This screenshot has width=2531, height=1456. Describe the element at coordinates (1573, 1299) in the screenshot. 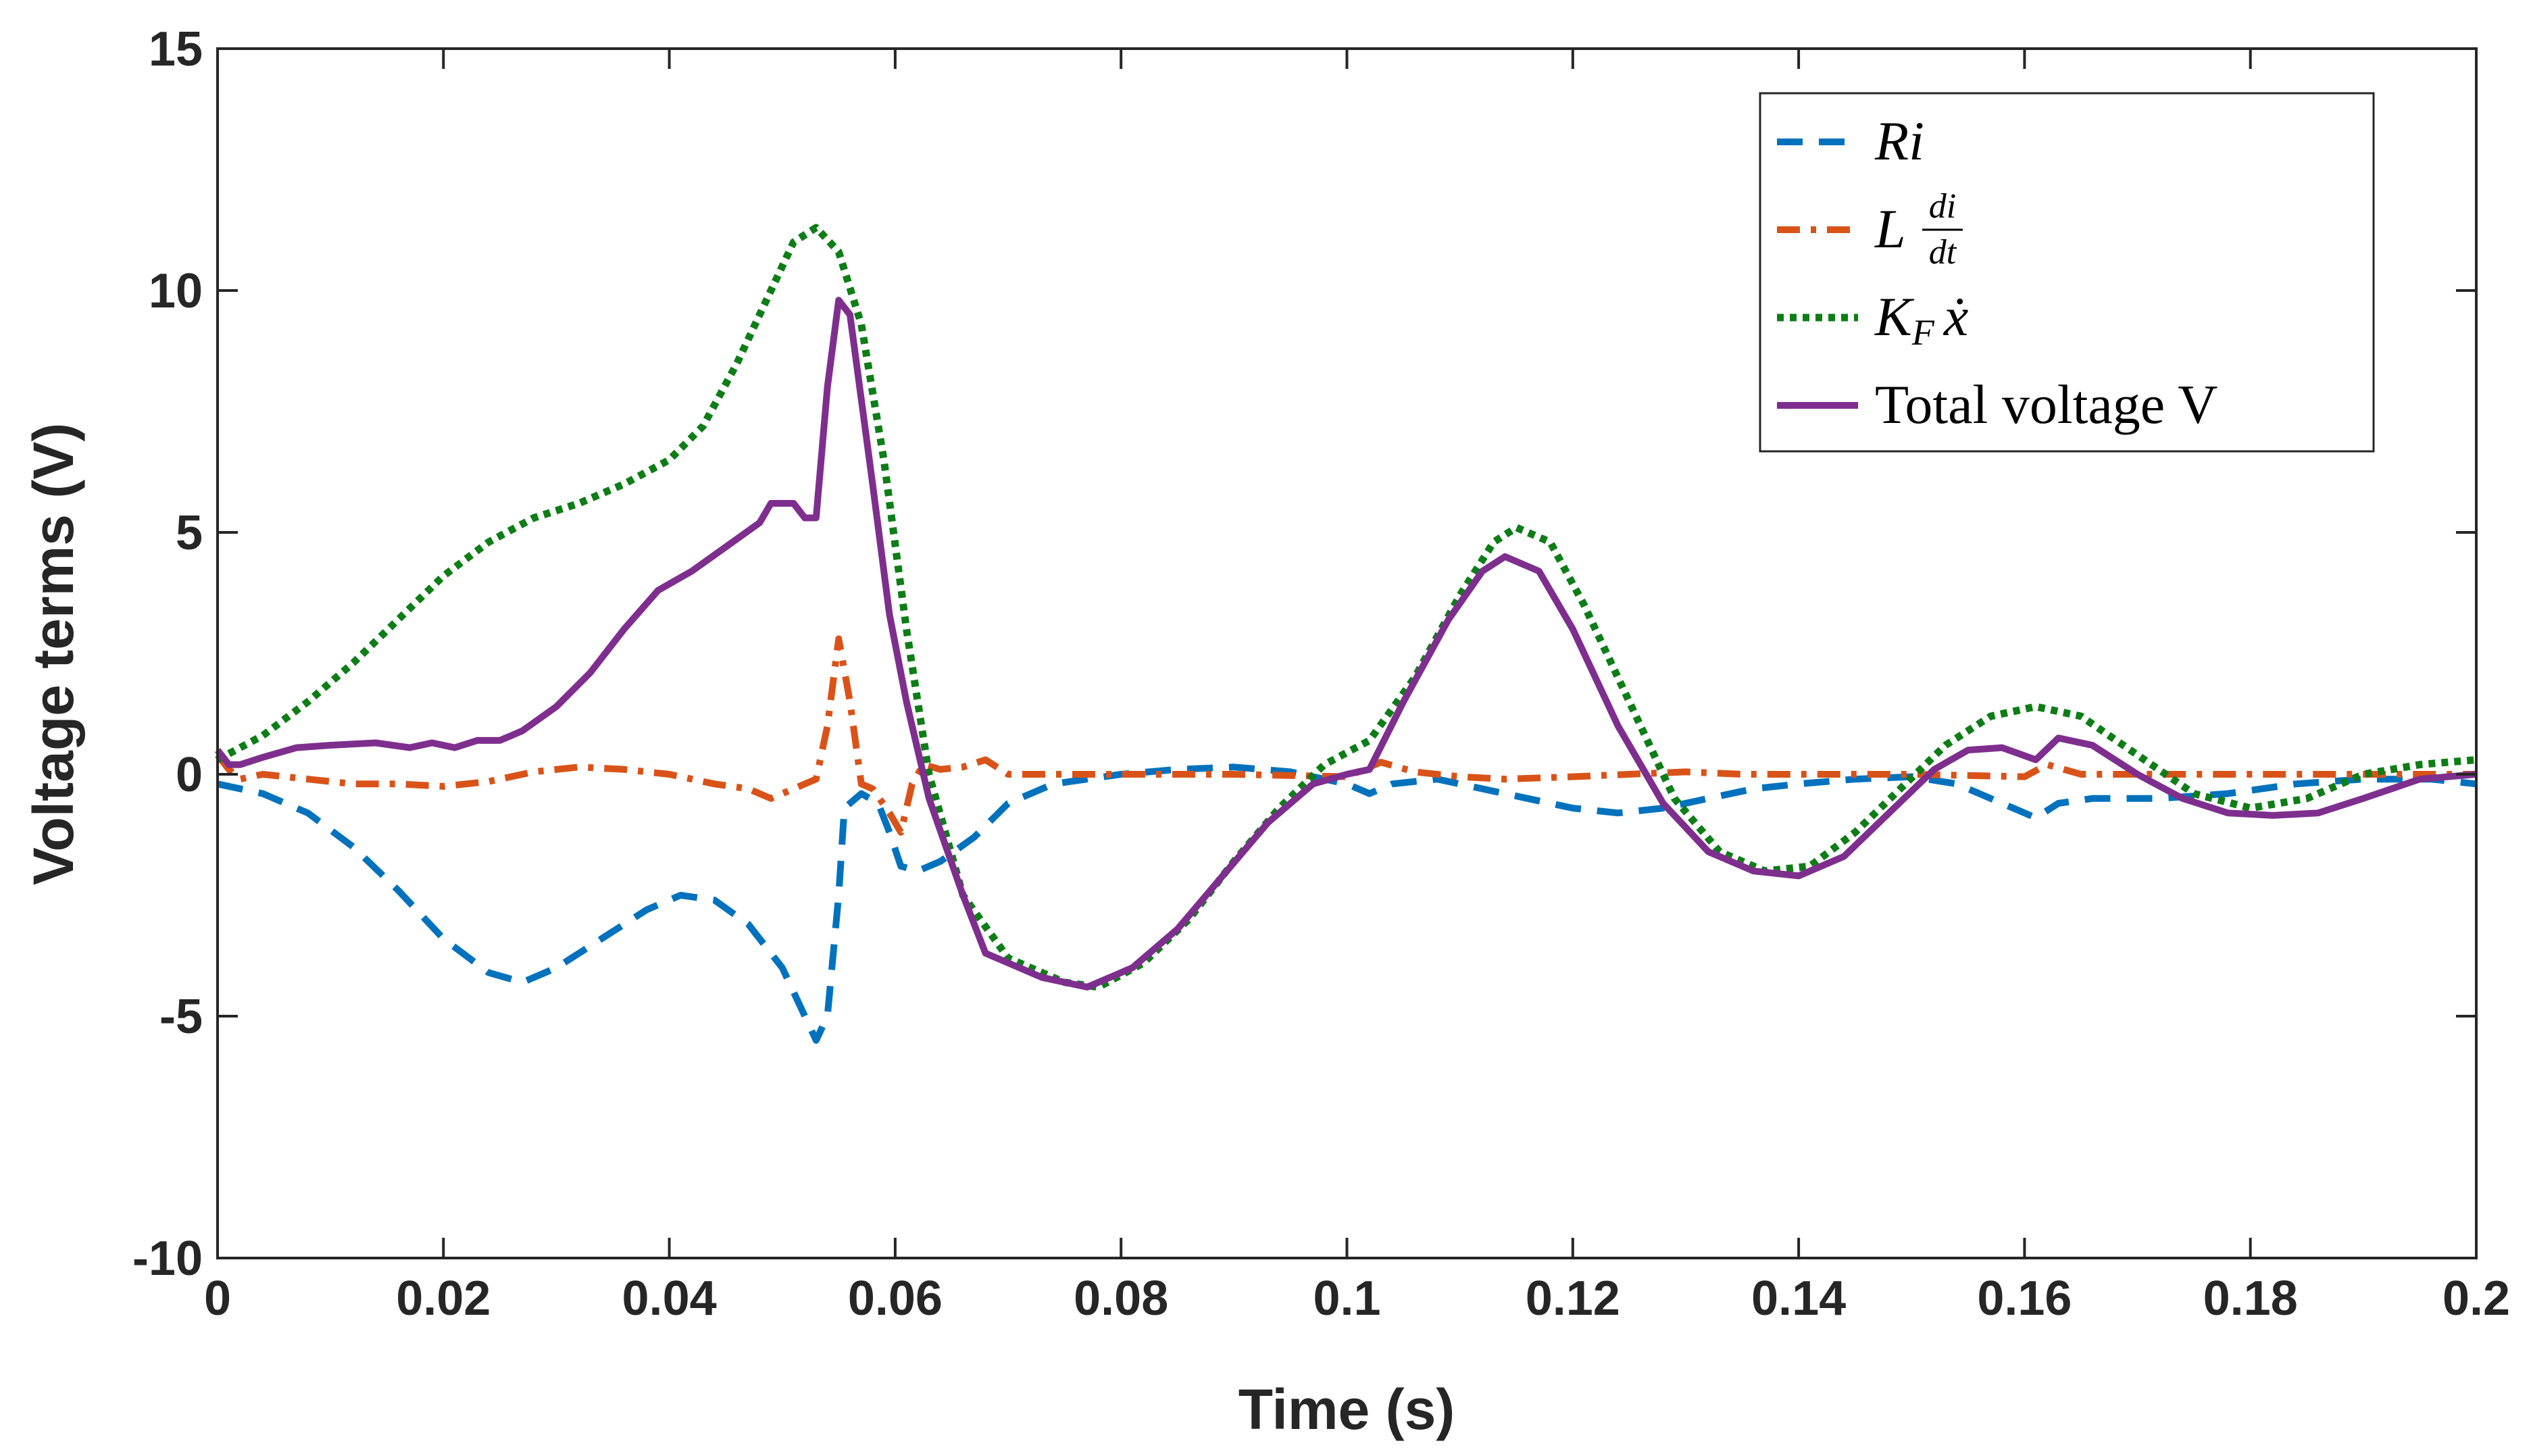

I see `x-tick-label: 0.12` at that location.